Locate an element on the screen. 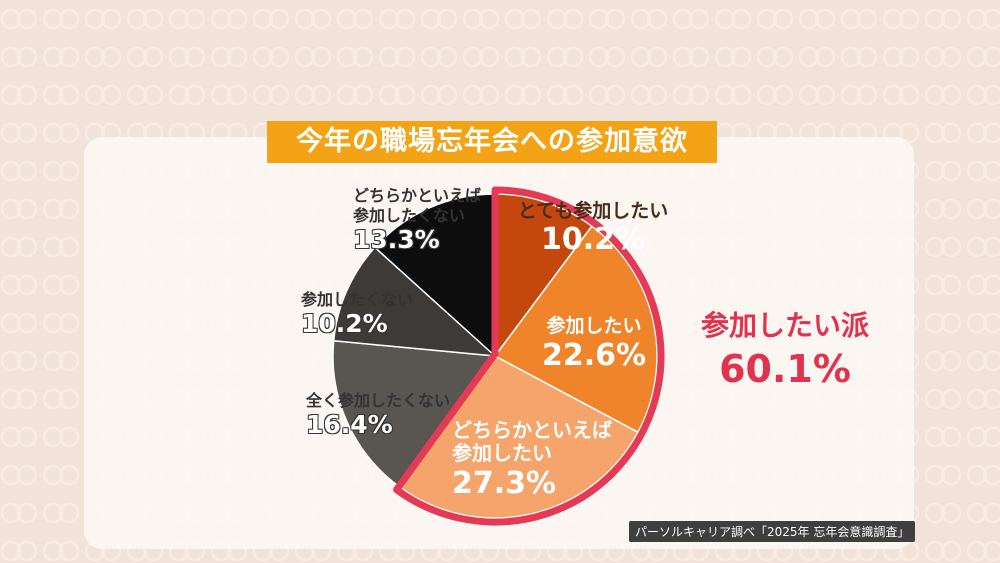  source-credit: パーソルキャリア調べ「2025年 忘年会意識調査」 is located at coordinates (772, 531).